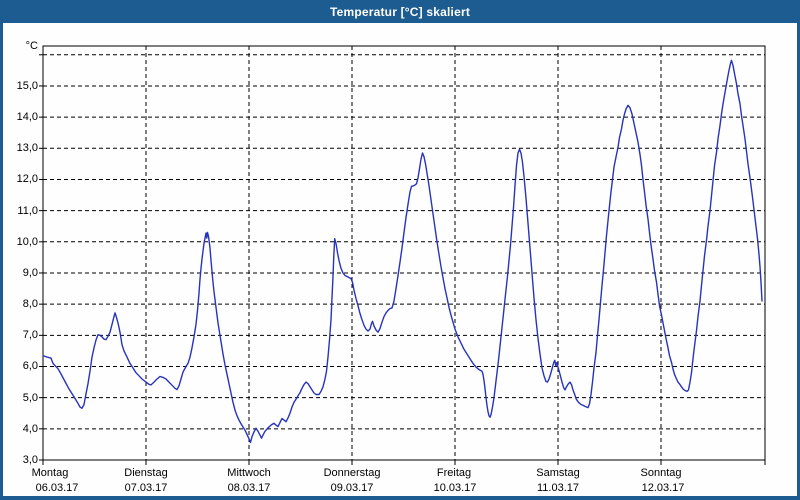  Describe the element at coordinates (57, 488) in the screenshot. I see `day-date-label: 06.03.17` at that location.